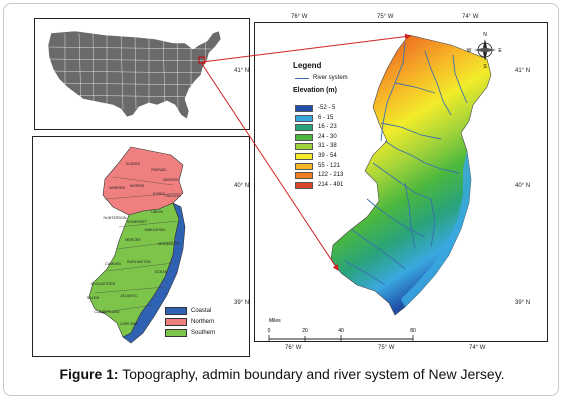  Describe the element at coordinates (302, 79) in the screenshot. I see `river-legend-line` at that location.